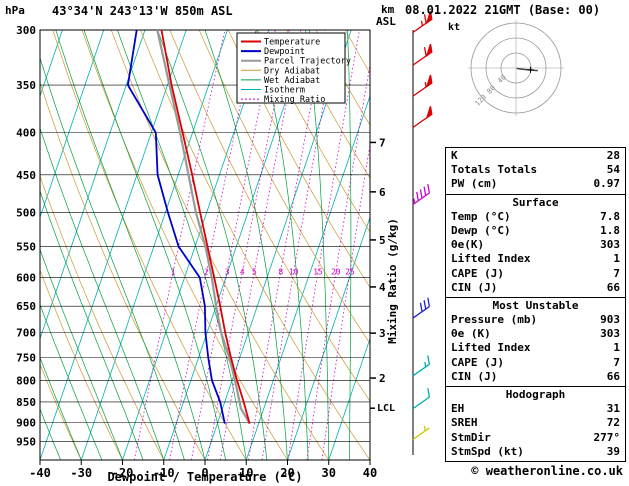 Image resolution: width=629 pixels, height=486 pixels. Describe the element at coordinates (15, 10) in the screenshot. I see `pressure-unit-label: hPa` at that location.